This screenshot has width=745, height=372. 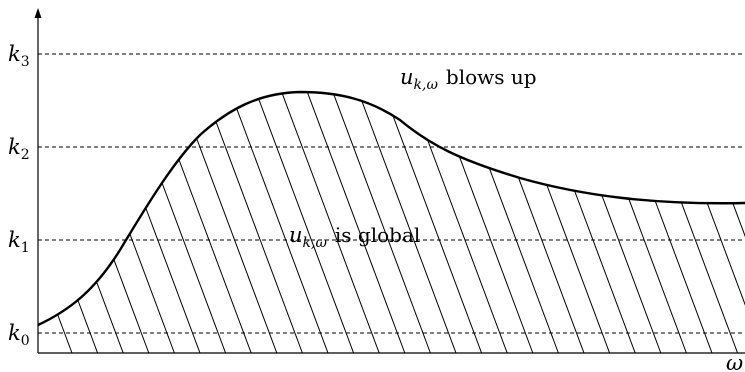 I want to click on level-label-k3: k3, so click(x=19, y=56).